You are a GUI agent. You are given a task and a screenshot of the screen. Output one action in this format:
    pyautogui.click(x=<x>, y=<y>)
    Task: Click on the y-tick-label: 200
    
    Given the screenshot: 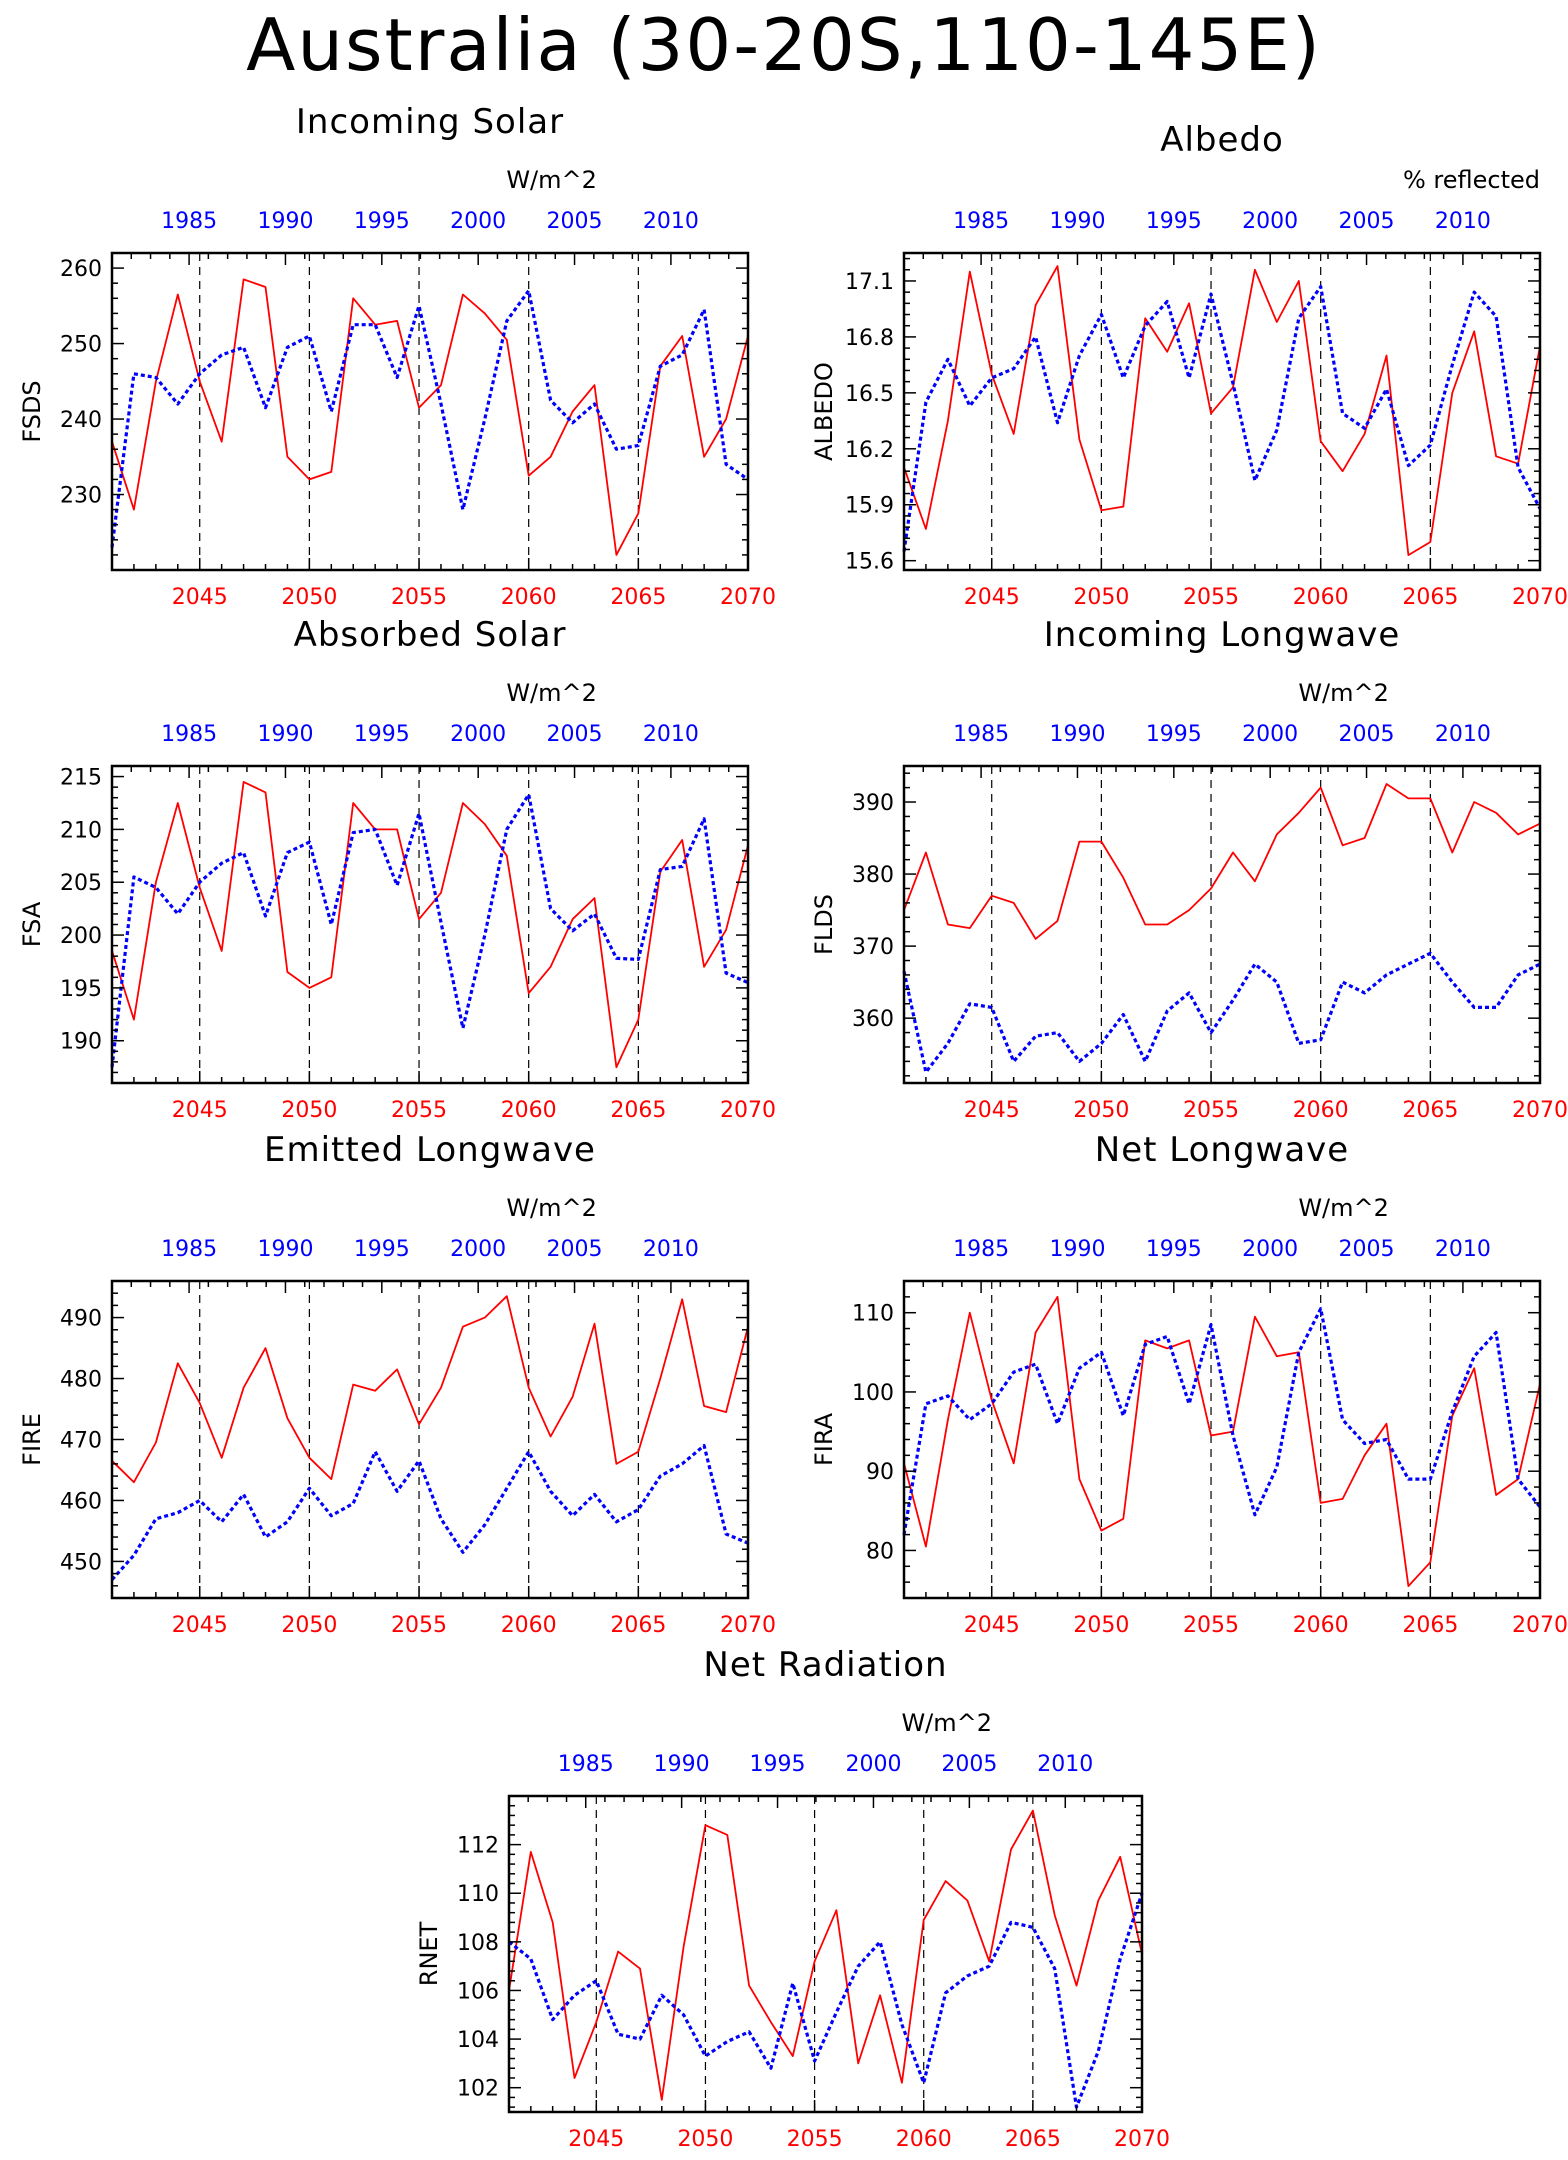 What is the action you would take?
    pyautogui.click(x=81, y=936)
    